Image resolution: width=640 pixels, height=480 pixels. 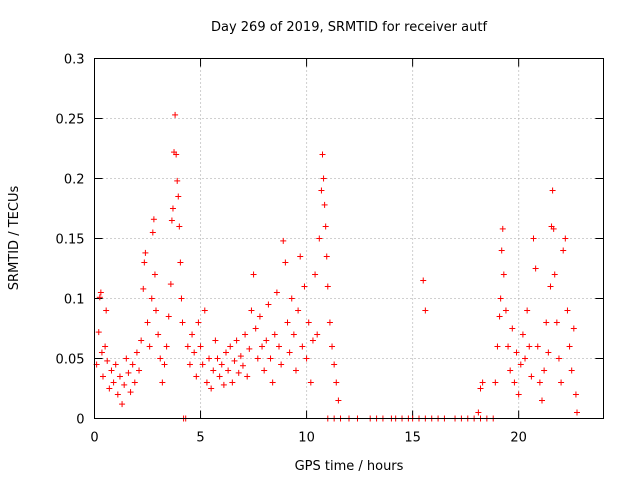 What do you see at coordinates (80, 420) in the screenshot?
I see `y-tick-label: 0` at bounding box center [80, 420].